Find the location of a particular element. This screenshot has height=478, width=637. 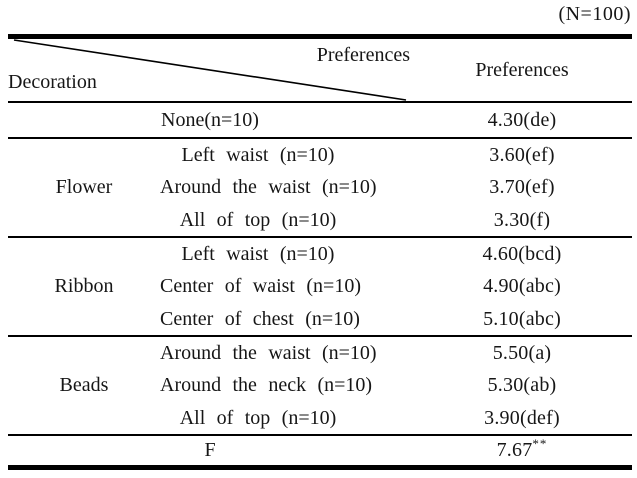

row-value: 5.30(ab) is located at coordinates (522, 385).